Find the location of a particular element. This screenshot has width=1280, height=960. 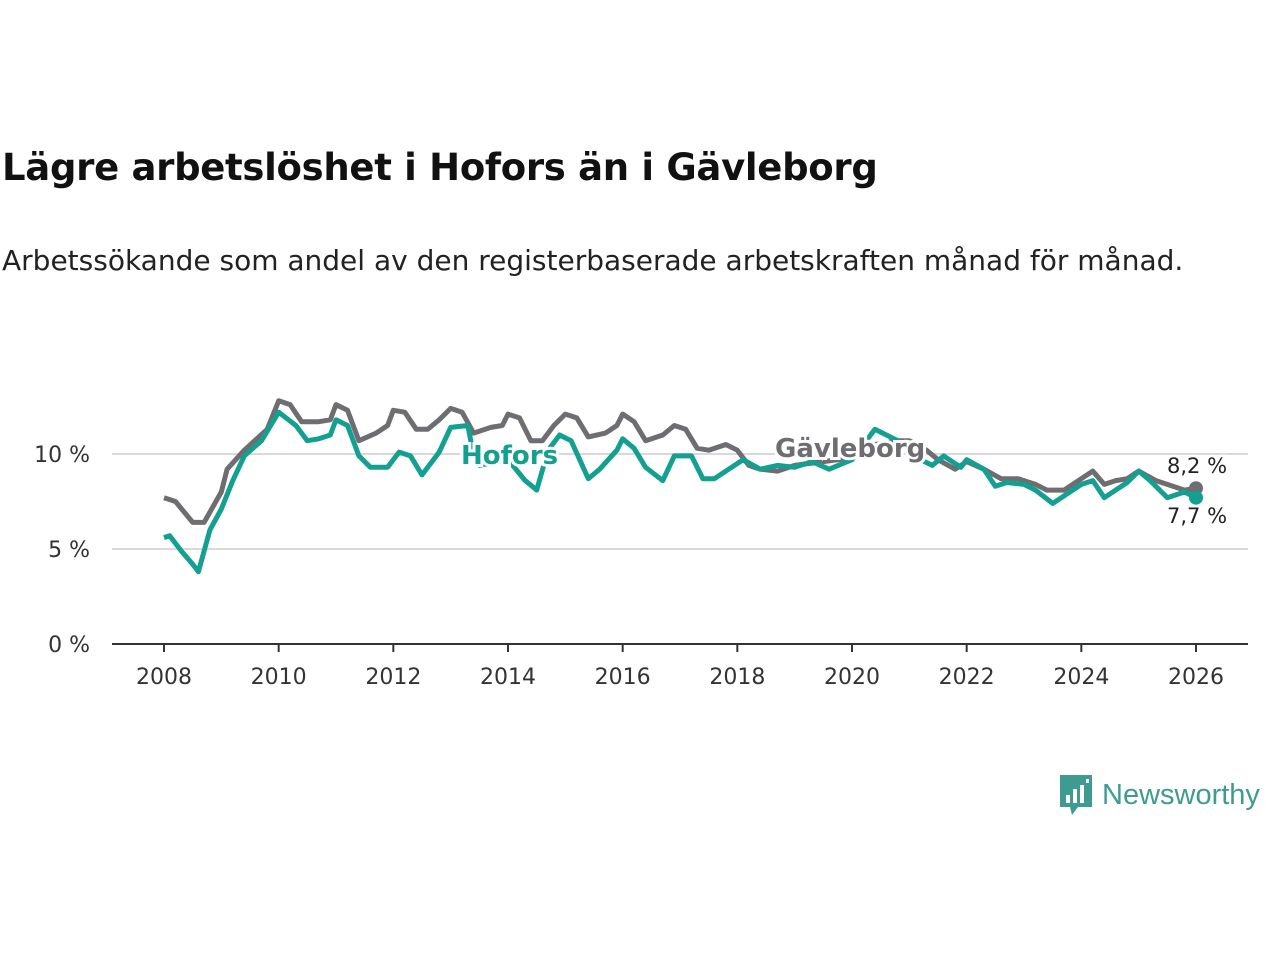

x-tick-label: 2026 is located at coordinates (1196, 677).